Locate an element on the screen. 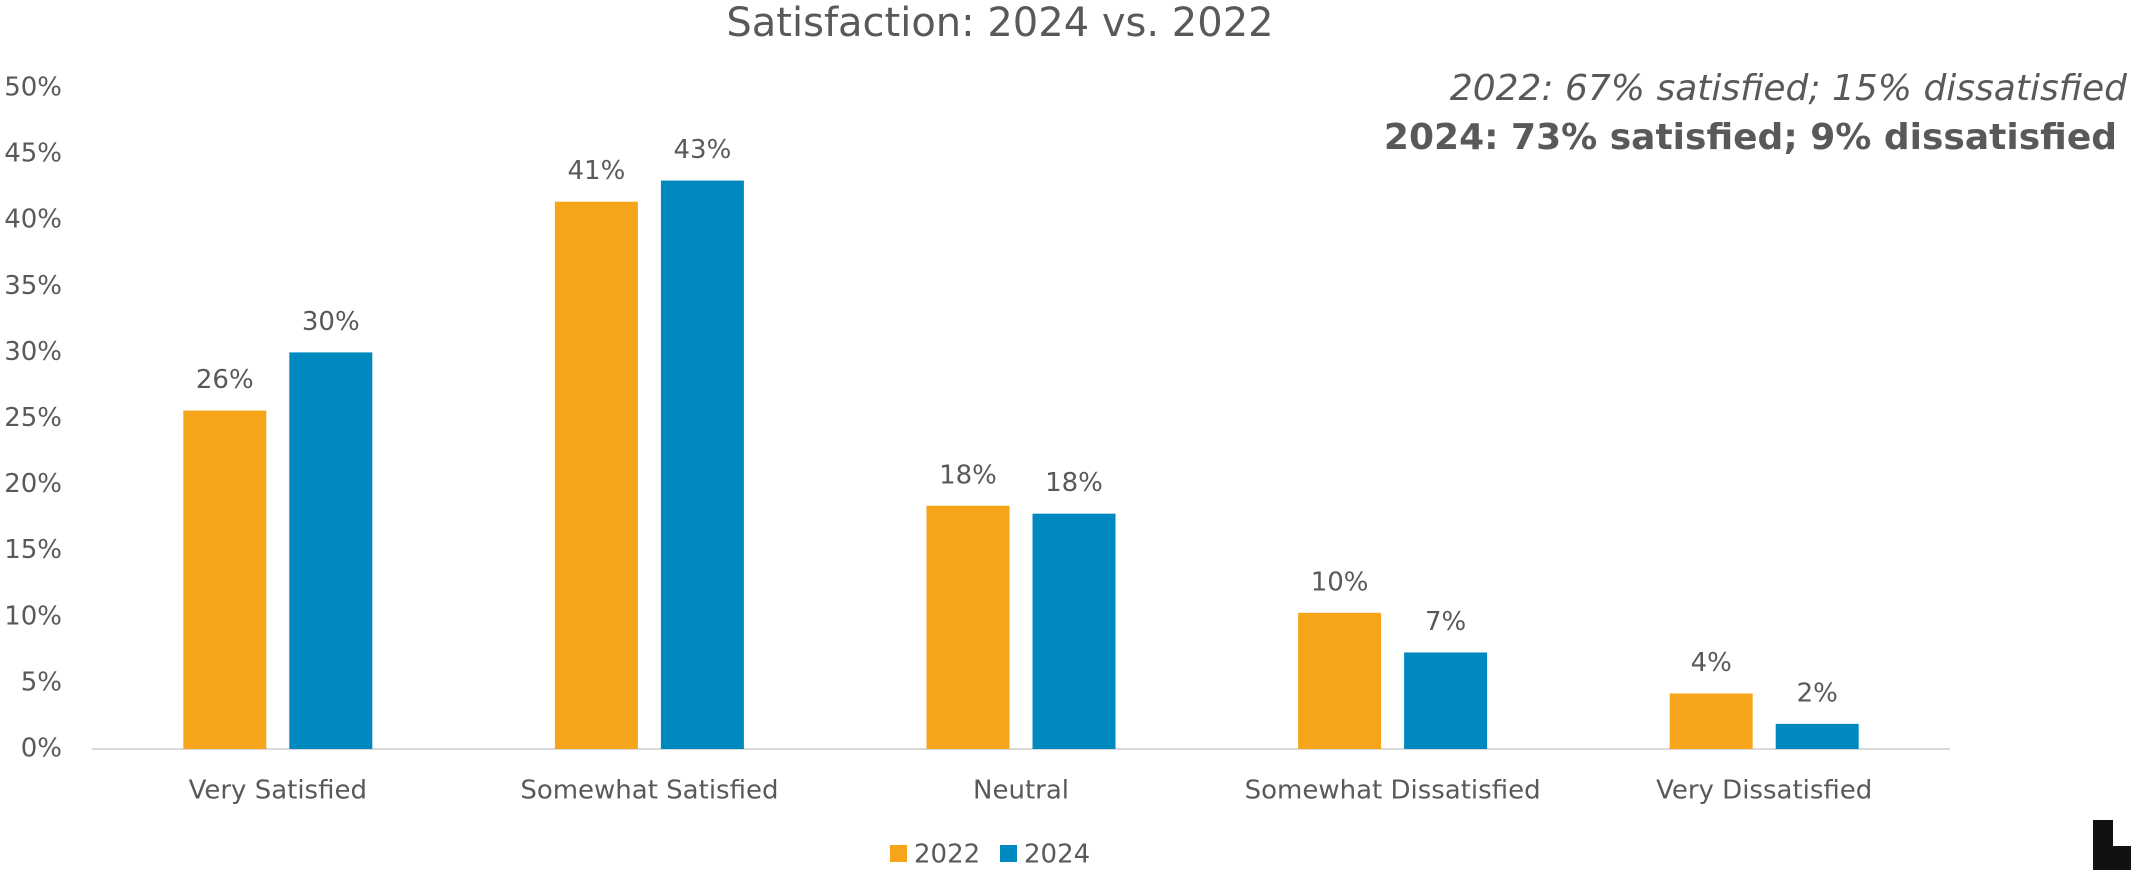 The height and width of the screenshot is (870, 2131). data-label: 7% is located at coordinates (1445, 622).